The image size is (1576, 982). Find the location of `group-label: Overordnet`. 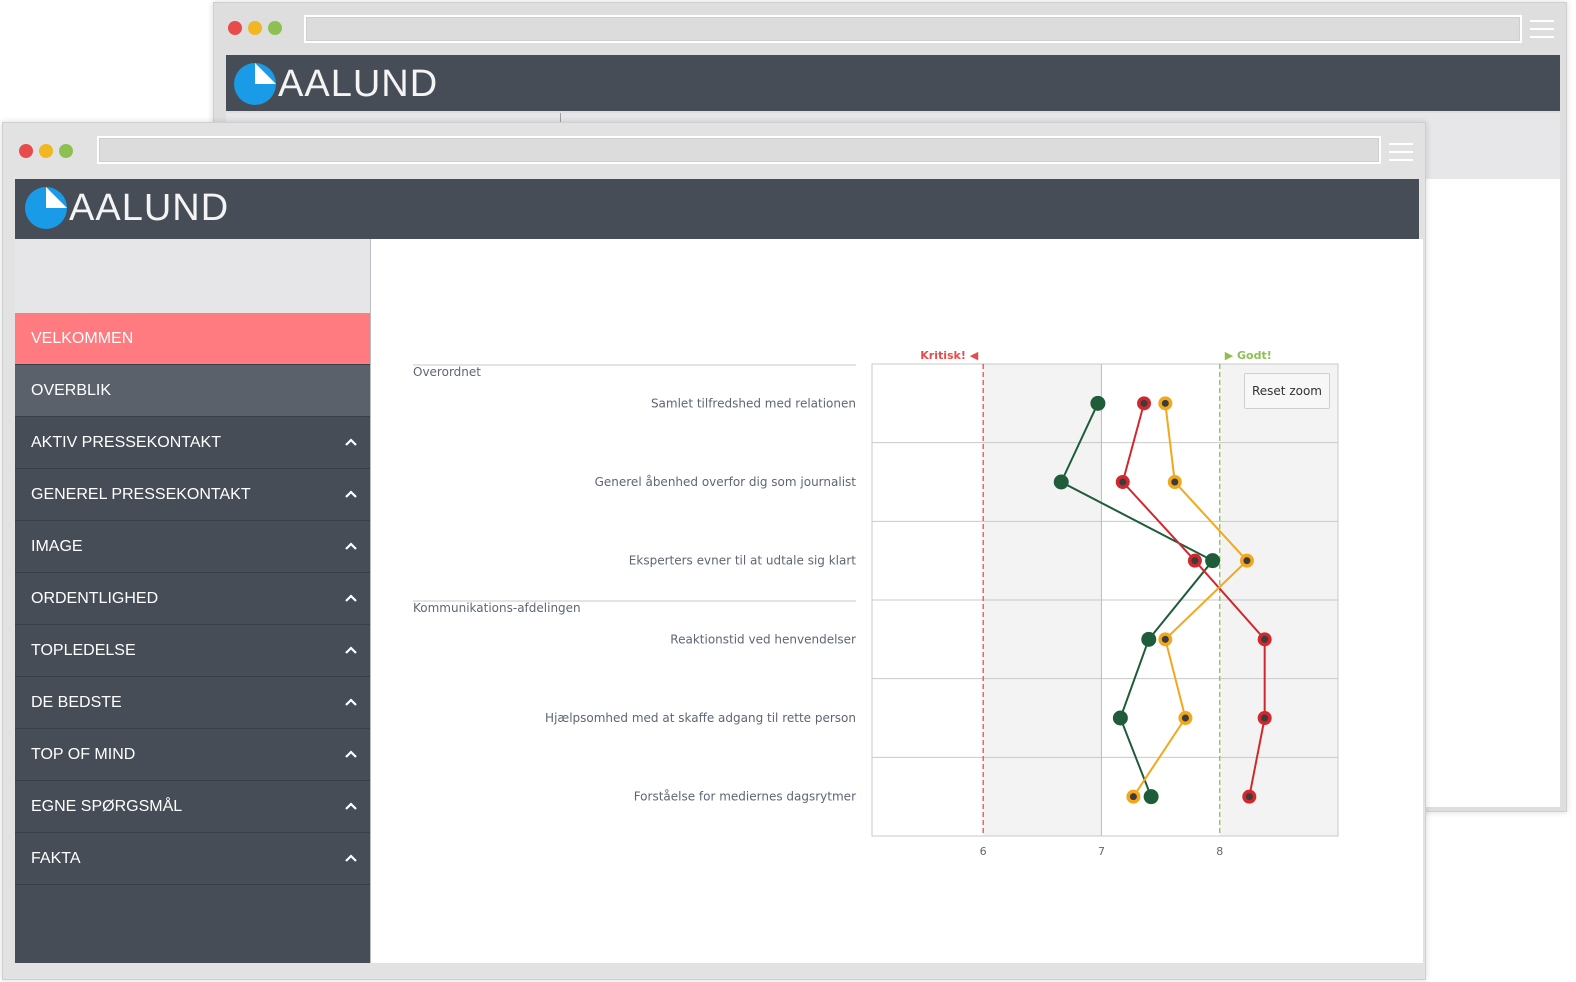

group-label: Overordnet is located at coordinates (447, 372).